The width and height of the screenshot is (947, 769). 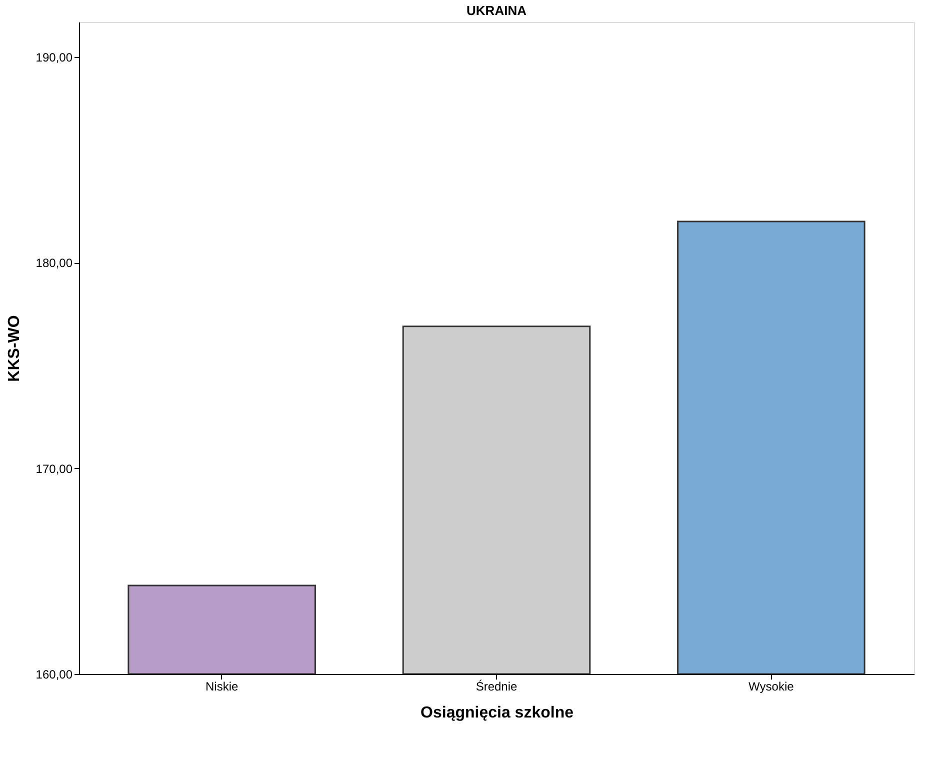 What do you see at coordinates (221, 687) in the screenshot?
I see `x-tick-label: Niskie` at bounding box center [221, 687].